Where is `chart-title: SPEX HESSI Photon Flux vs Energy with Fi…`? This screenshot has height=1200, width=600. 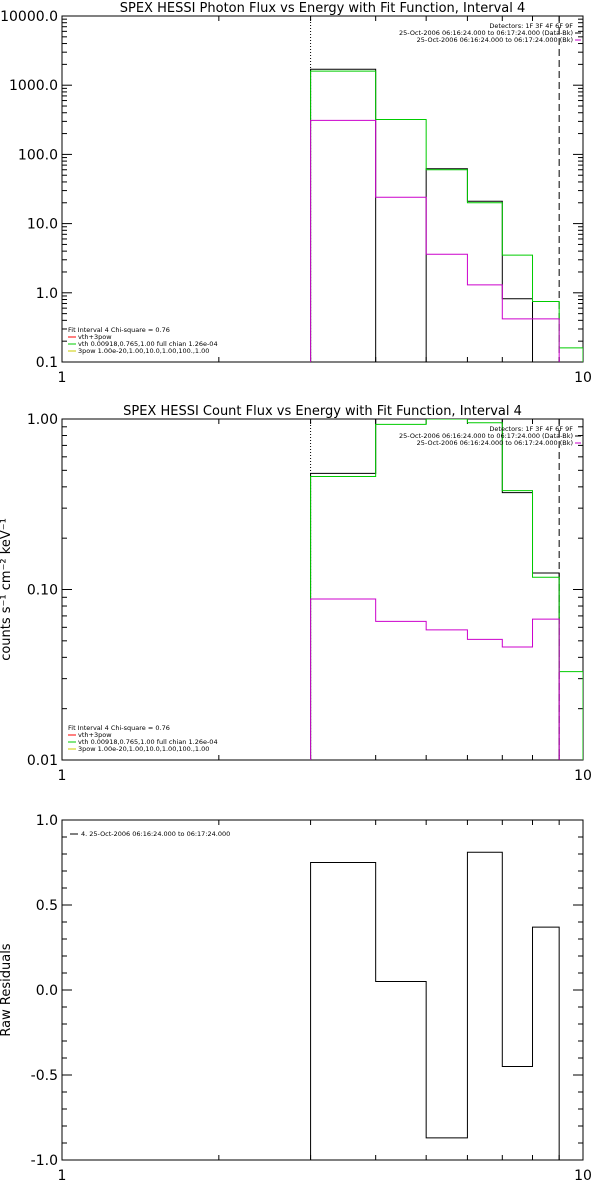
chart-title: SPEX HESSI Photon Flux vs Energy with Fi… is located at coordinates (323, 8).